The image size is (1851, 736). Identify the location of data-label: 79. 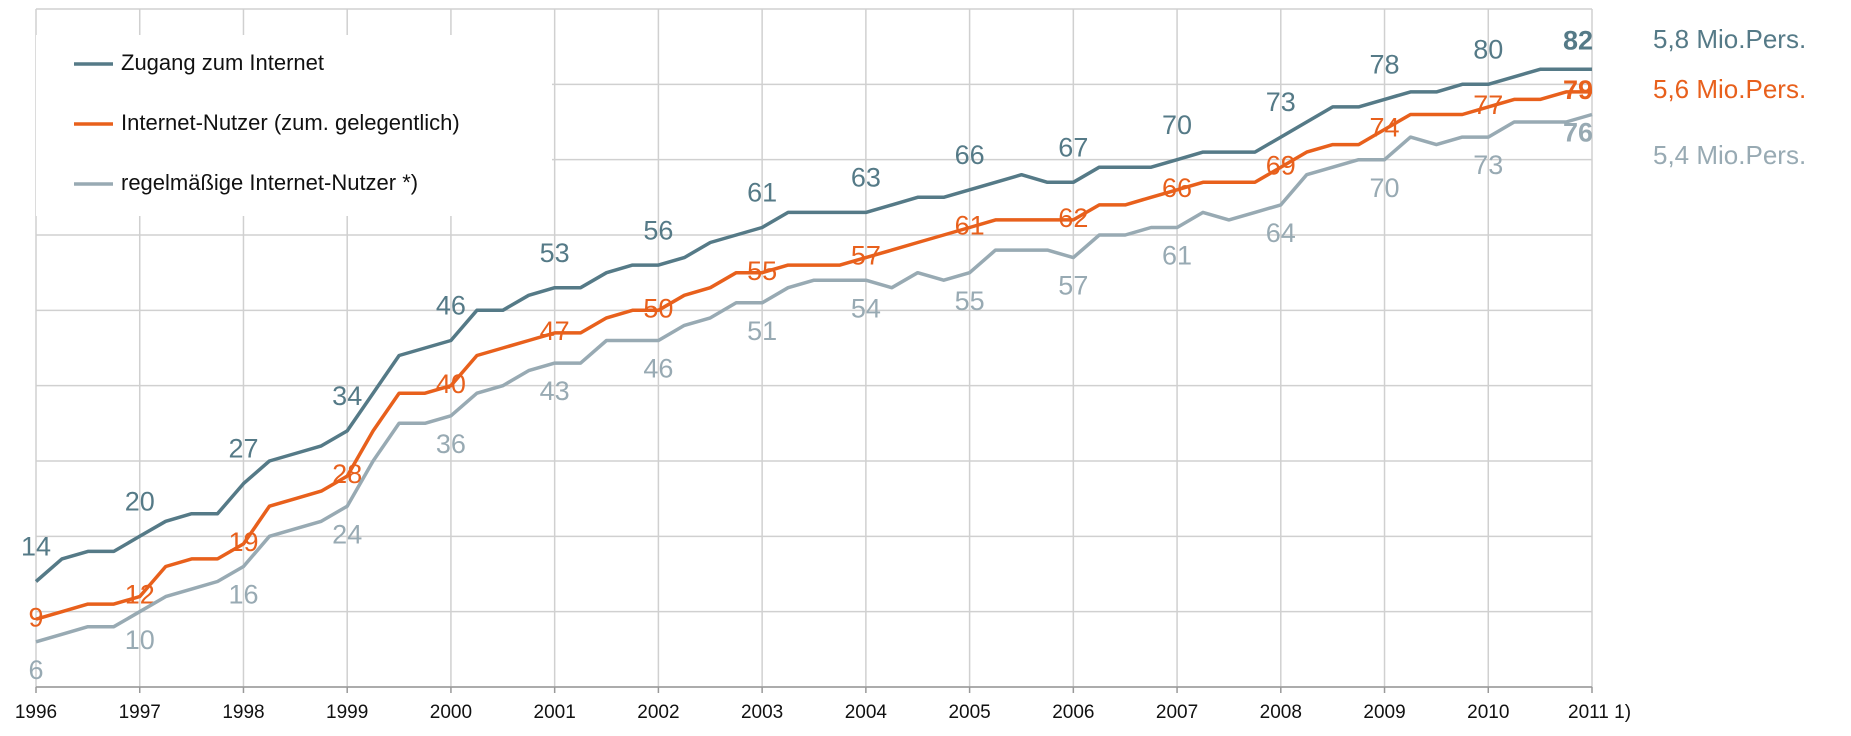
(1578, 90).